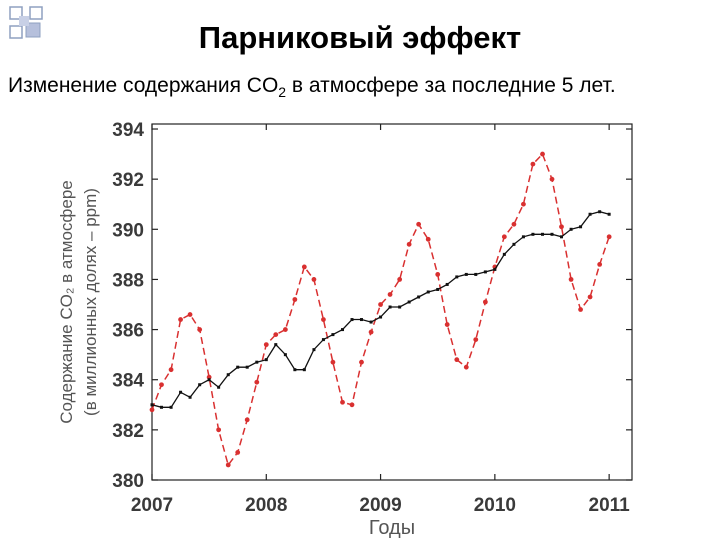  I want to click on subtitle-subscript: 2, so click(282, 92).